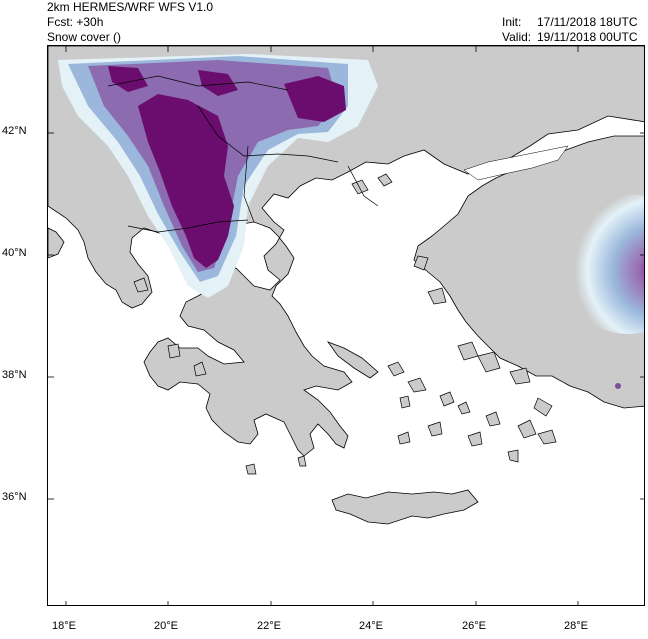 The image size is (648, 639). Describe the element at coordinates (352, 360) in the screenshot. I see `land-euboea` at that location.